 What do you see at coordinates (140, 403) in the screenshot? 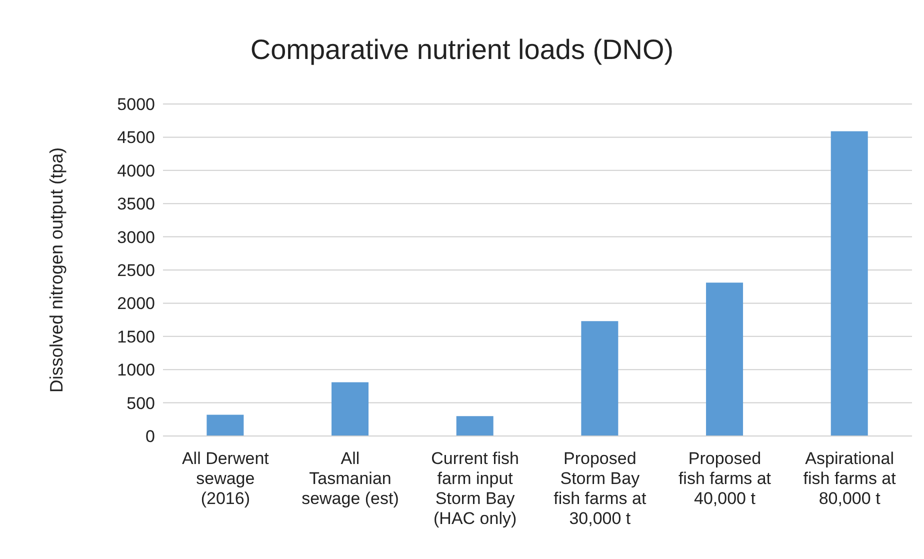
I see `y-tick-label: 500` at bounding box center [140, 403].